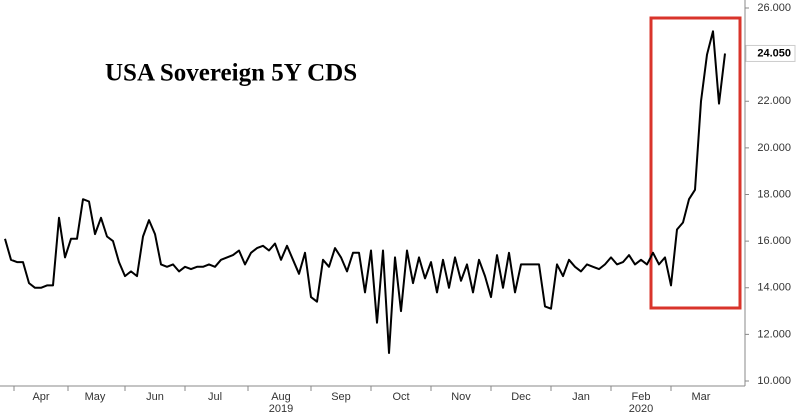 The image size is (800, 416). Describe the element at coordinates (95, 397) in the screenshot. I see `x-tick-label: May` at that location.